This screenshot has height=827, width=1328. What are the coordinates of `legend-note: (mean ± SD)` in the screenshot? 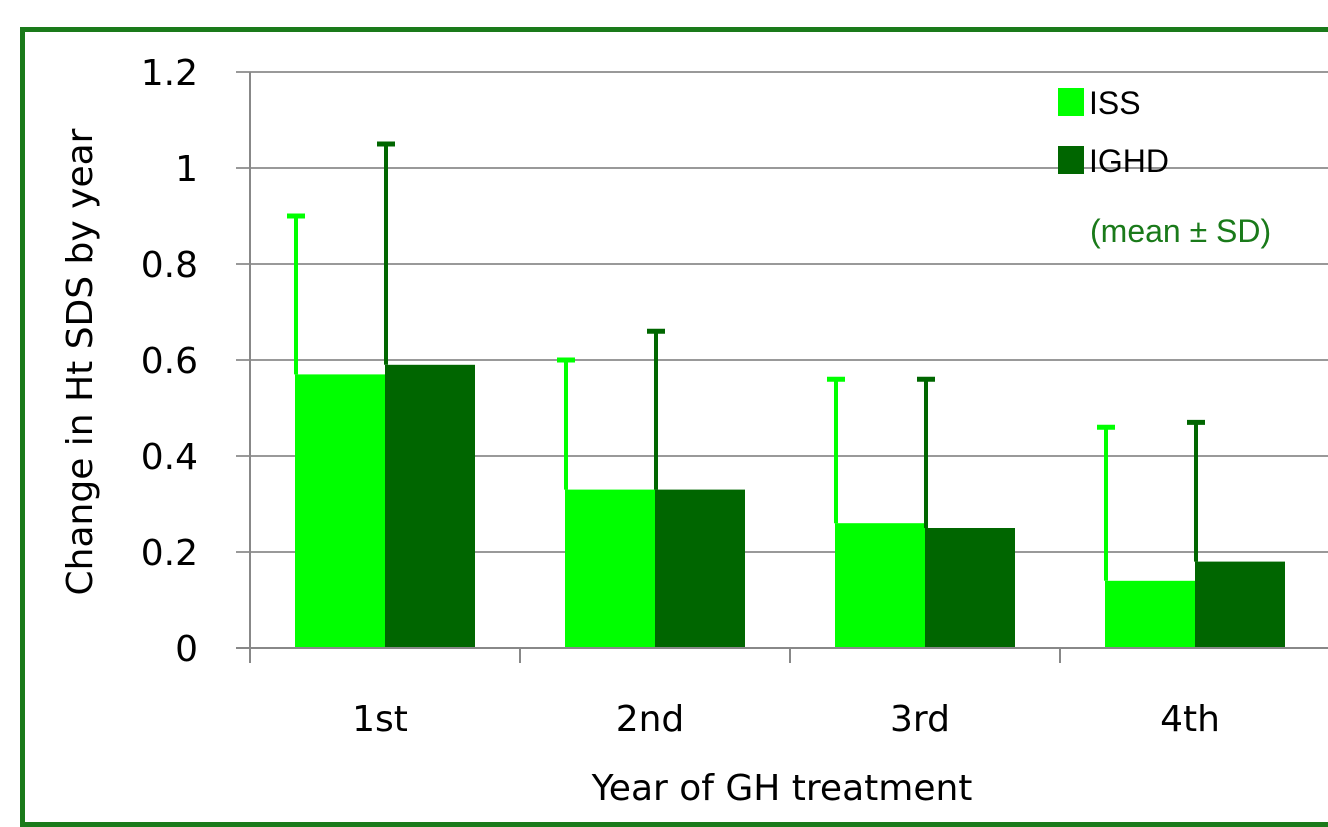 It's located at (1180, 231).